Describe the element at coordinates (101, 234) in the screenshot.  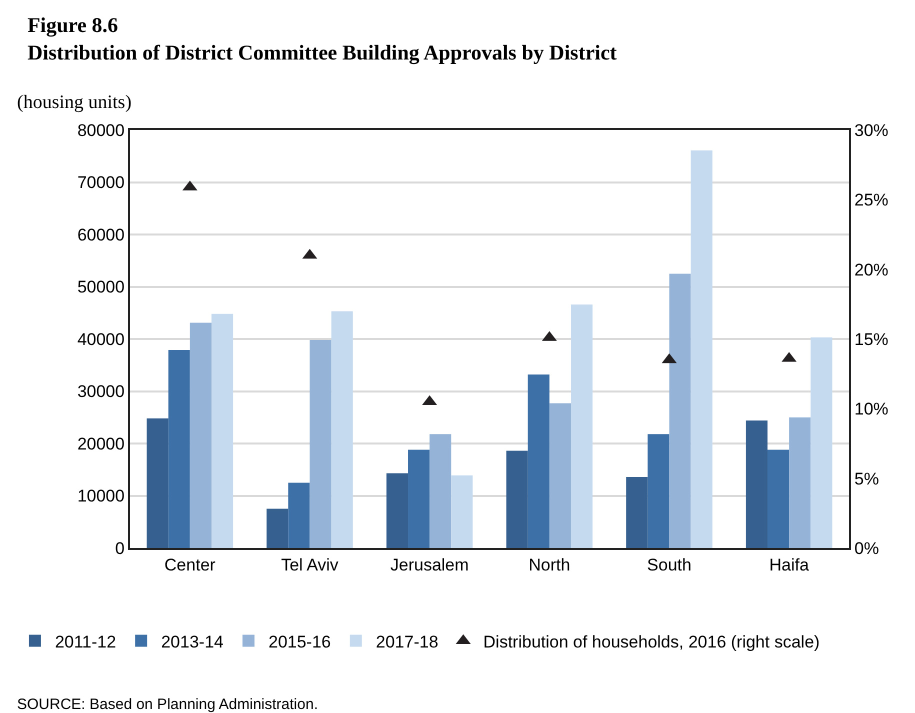
I see `y-tick-label: 60000` at that location.